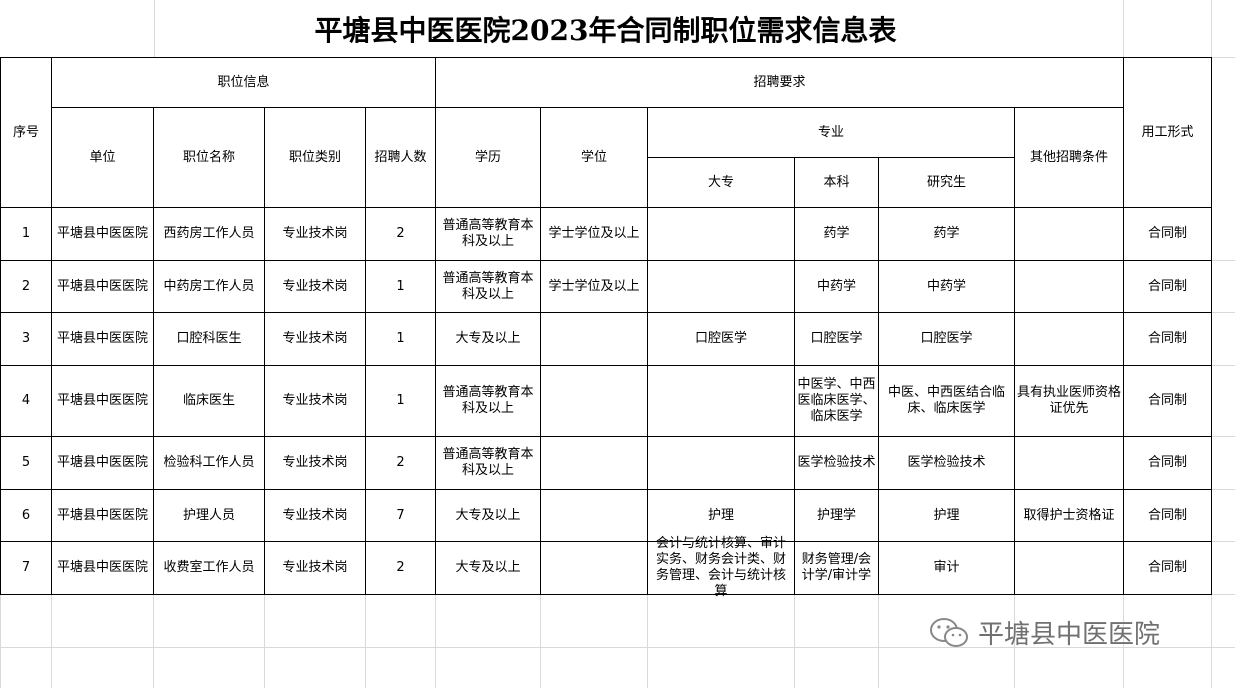  What do you see at coordinates (26, 339) in the screenshot?
I see `table-cell: 3` at bounding box center [26, 339].